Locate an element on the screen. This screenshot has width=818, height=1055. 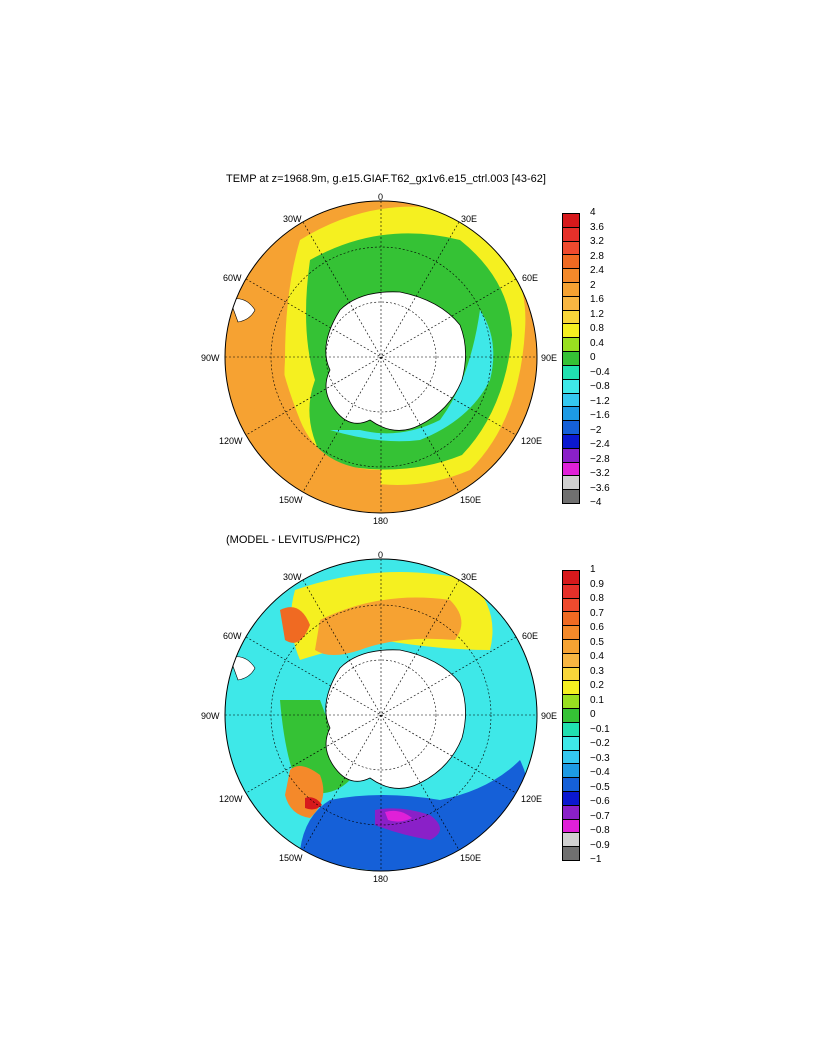
colorbar-tick-label: −1.2 is located at coordinates (600, 401).